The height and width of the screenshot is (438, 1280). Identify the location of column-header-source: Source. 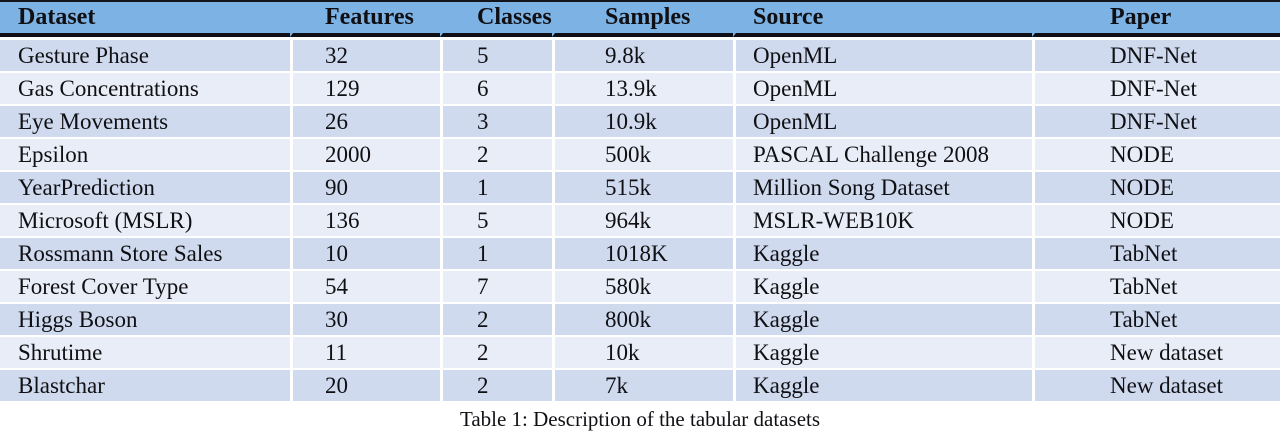
(882, 19).